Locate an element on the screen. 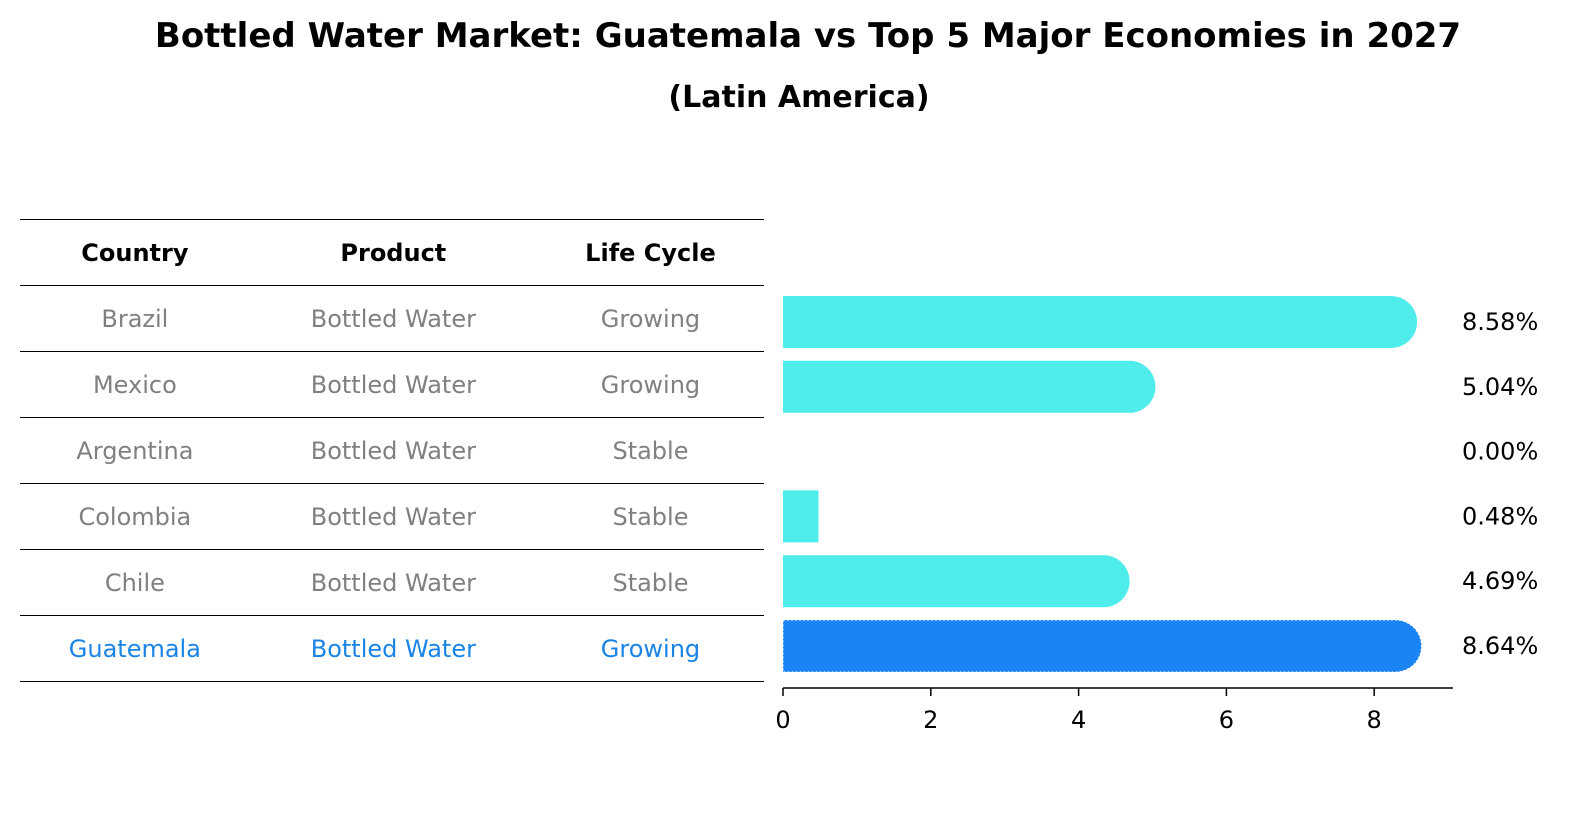  table-row: Chile Bottled Water Stable is located at coordinates (392, 582).